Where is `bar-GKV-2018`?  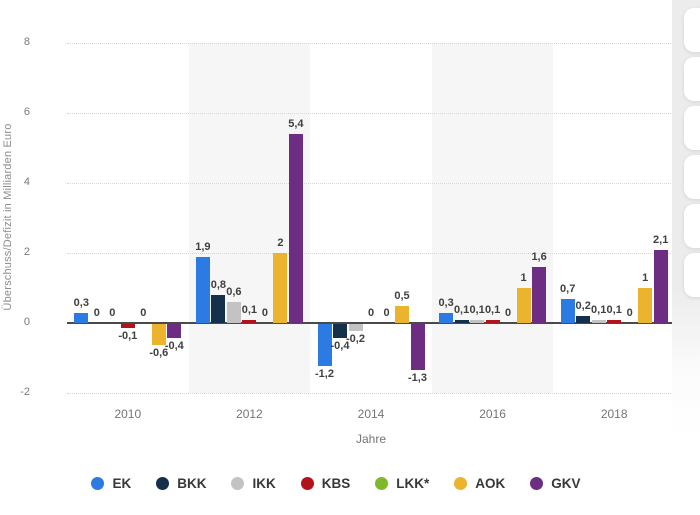 bar-GKV-2018 is located at coordinates (660, 286).